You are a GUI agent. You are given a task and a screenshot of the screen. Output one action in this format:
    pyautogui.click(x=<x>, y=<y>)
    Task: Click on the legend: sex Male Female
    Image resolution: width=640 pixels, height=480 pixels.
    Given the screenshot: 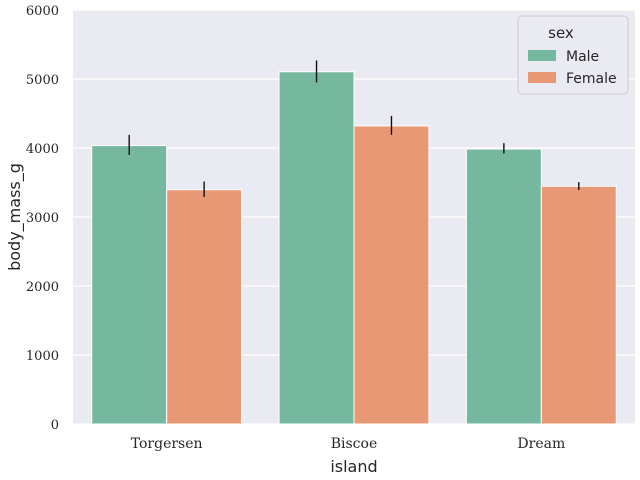 What is the action you would take?
    pyautogui.click(x=573, y=55)
    